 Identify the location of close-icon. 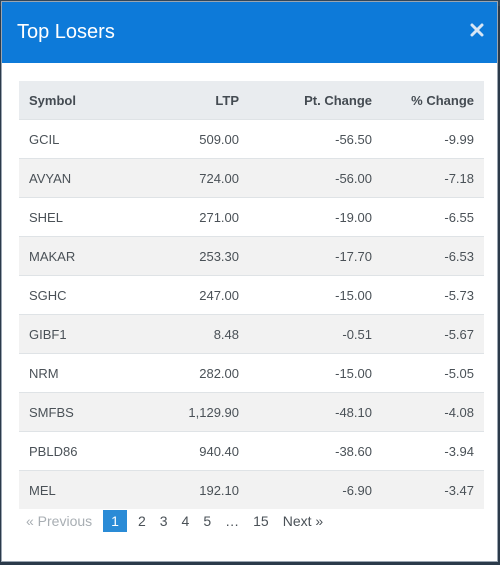
(477, 30).